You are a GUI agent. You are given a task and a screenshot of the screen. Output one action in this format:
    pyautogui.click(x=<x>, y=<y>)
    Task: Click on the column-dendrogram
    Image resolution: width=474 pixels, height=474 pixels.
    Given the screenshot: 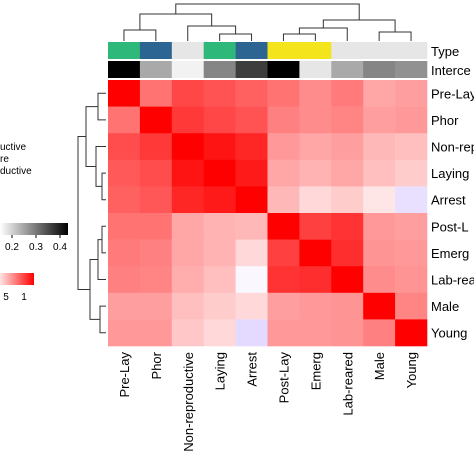 What is the action you would take?
    pyautogui.click(x=267, y=22)
    